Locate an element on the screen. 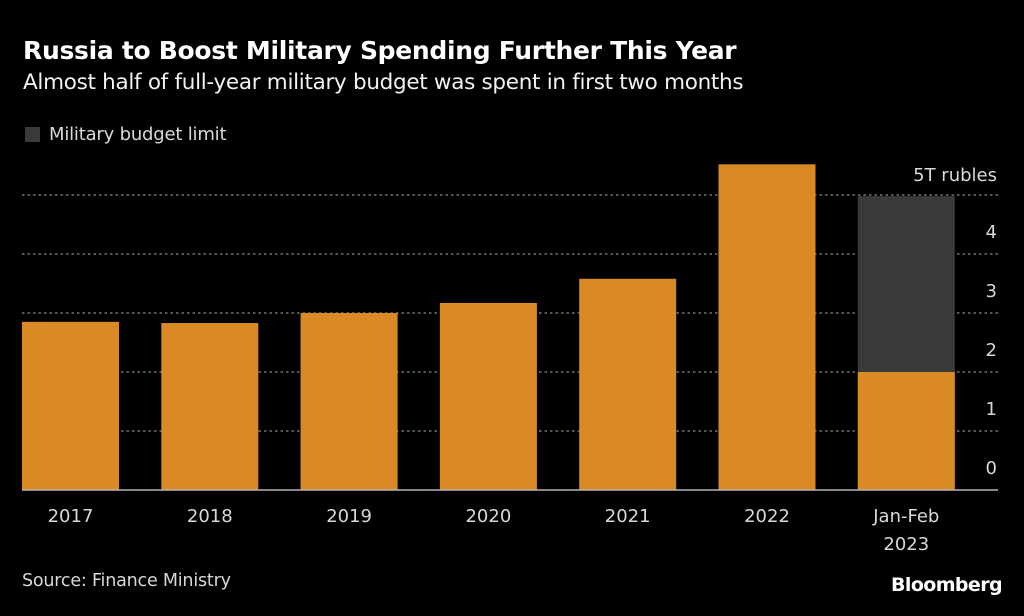 The width and height of the screenshot is (1024, 616). y-tick-label-2: 2 is located at coordinates (991, 350).